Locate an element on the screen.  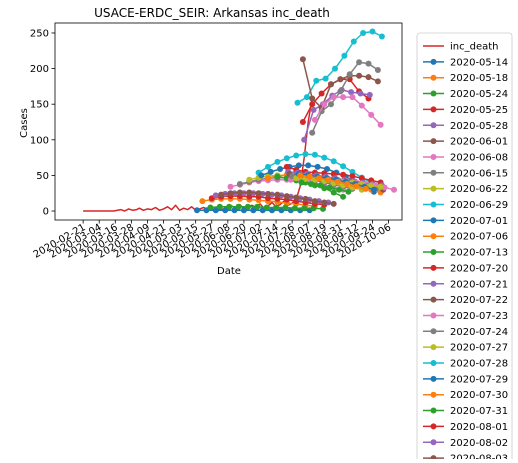
legend-entry: 2020-07-28 is located at coordinates (465, 364).